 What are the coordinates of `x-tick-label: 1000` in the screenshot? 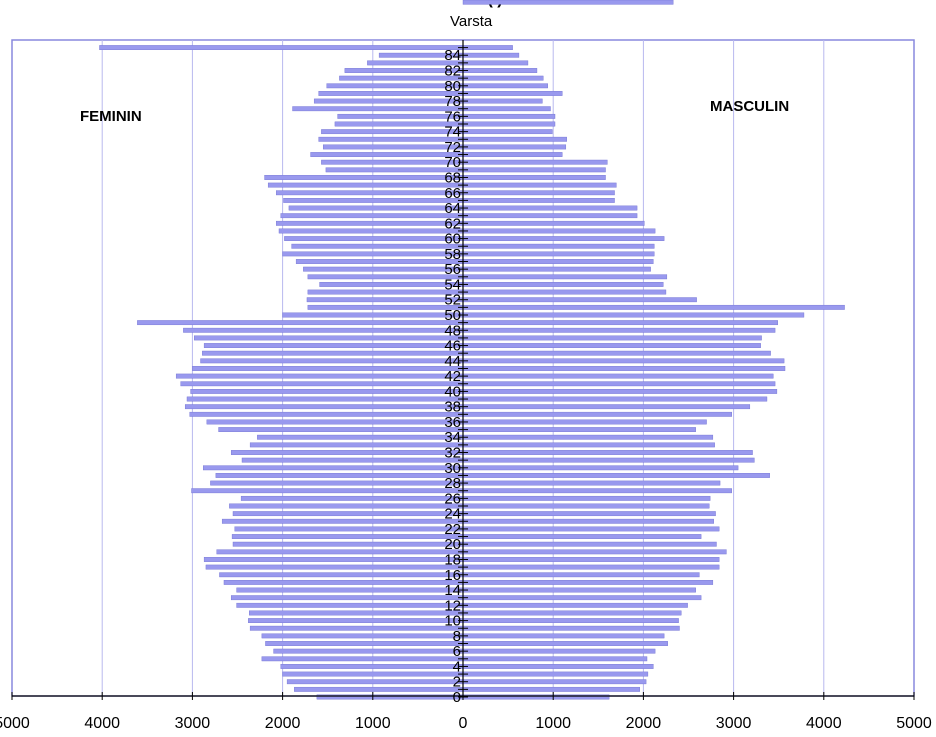 It's located at (373, 723).